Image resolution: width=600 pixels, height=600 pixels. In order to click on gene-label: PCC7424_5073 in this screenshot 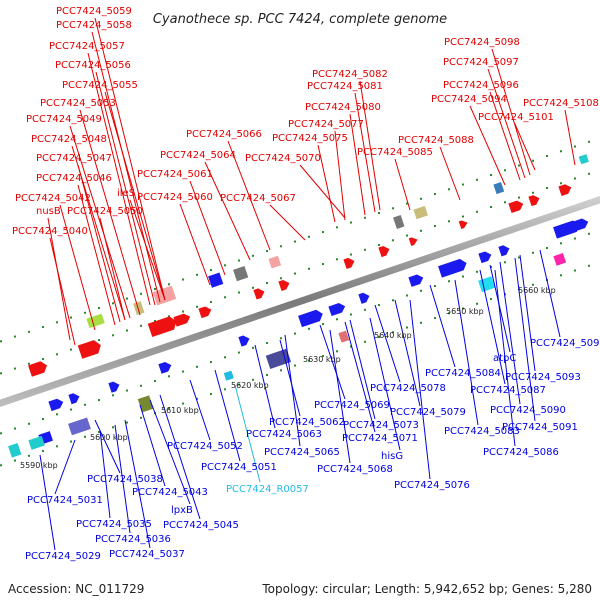, I will do `click(381, 425)`.